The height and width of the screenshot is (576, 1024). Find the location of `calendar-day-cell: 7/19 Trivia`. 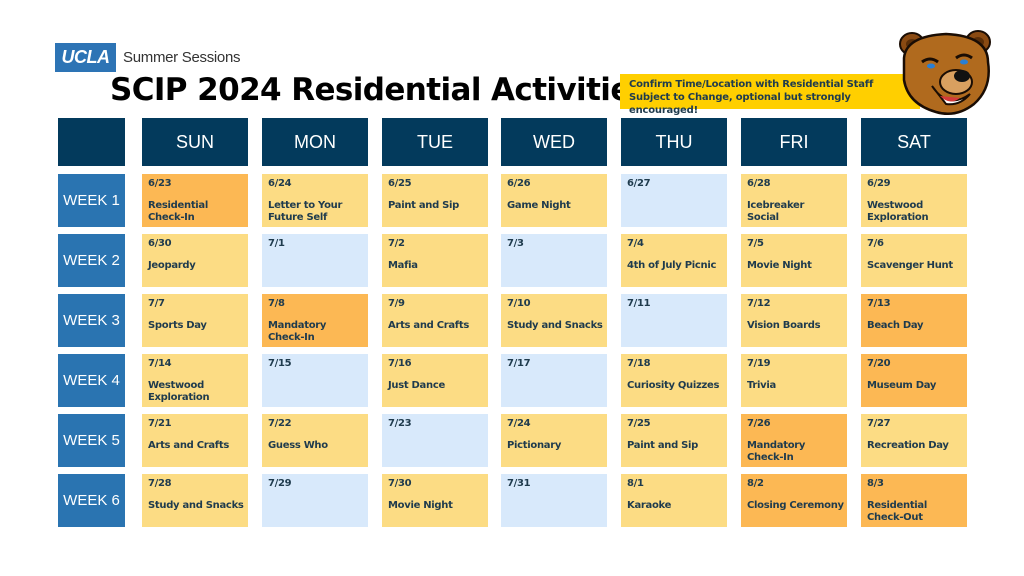

calendar-day-cell: 7/19 Trivia is located at coordinates (794, 380).